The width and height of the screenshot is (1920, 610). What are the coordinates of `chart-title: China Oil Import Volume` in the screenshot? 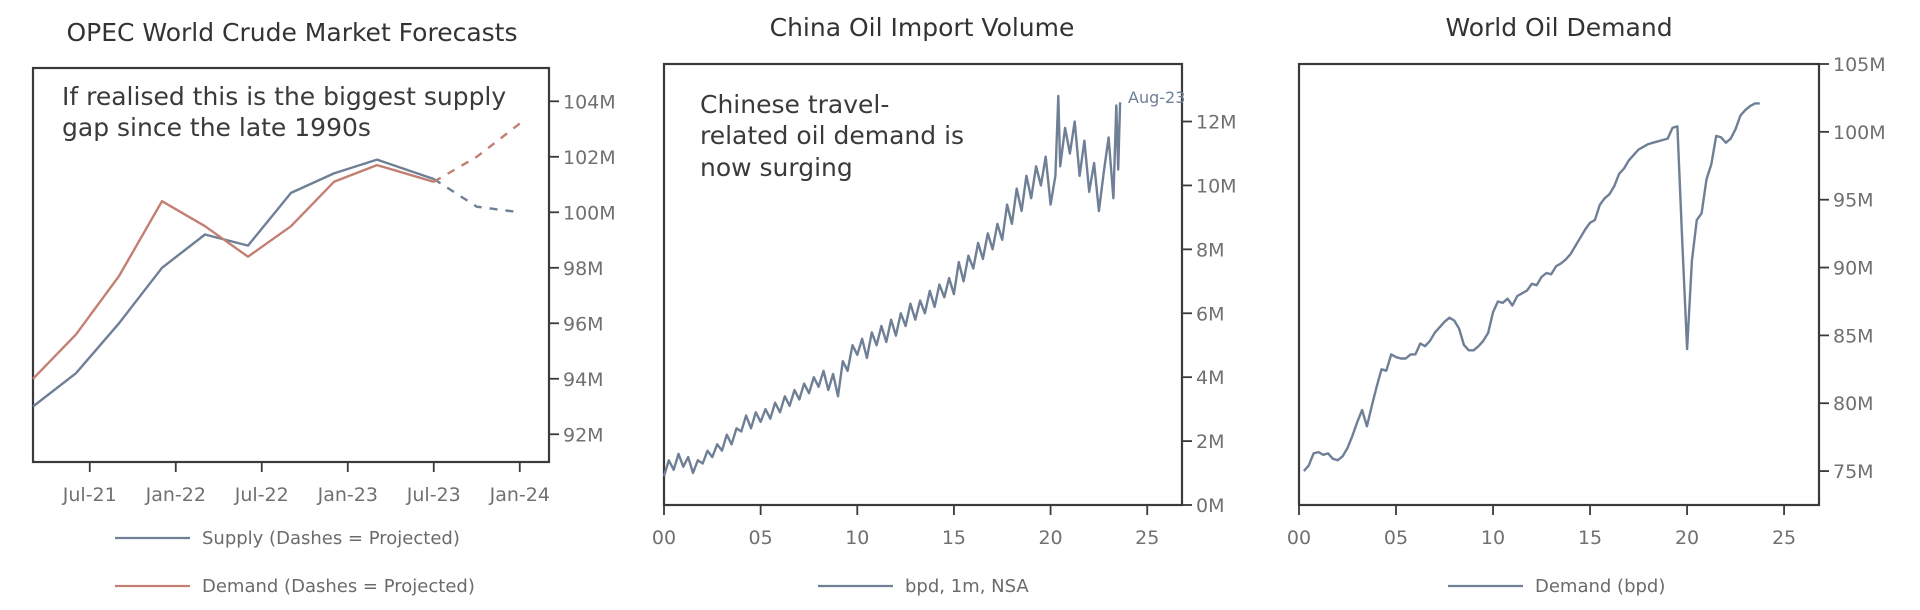 It's located at (922, 27).